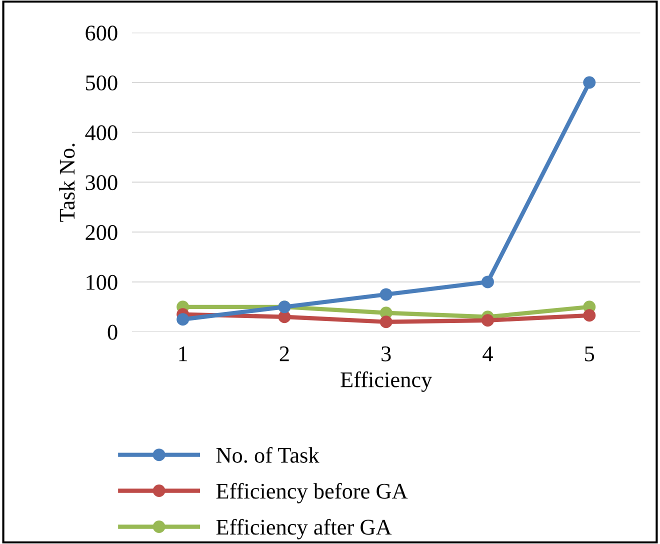 Image resolution: width=660 pixels, height=544 pixels. I want to click on y-tick-label: 500, so click(102, 82).